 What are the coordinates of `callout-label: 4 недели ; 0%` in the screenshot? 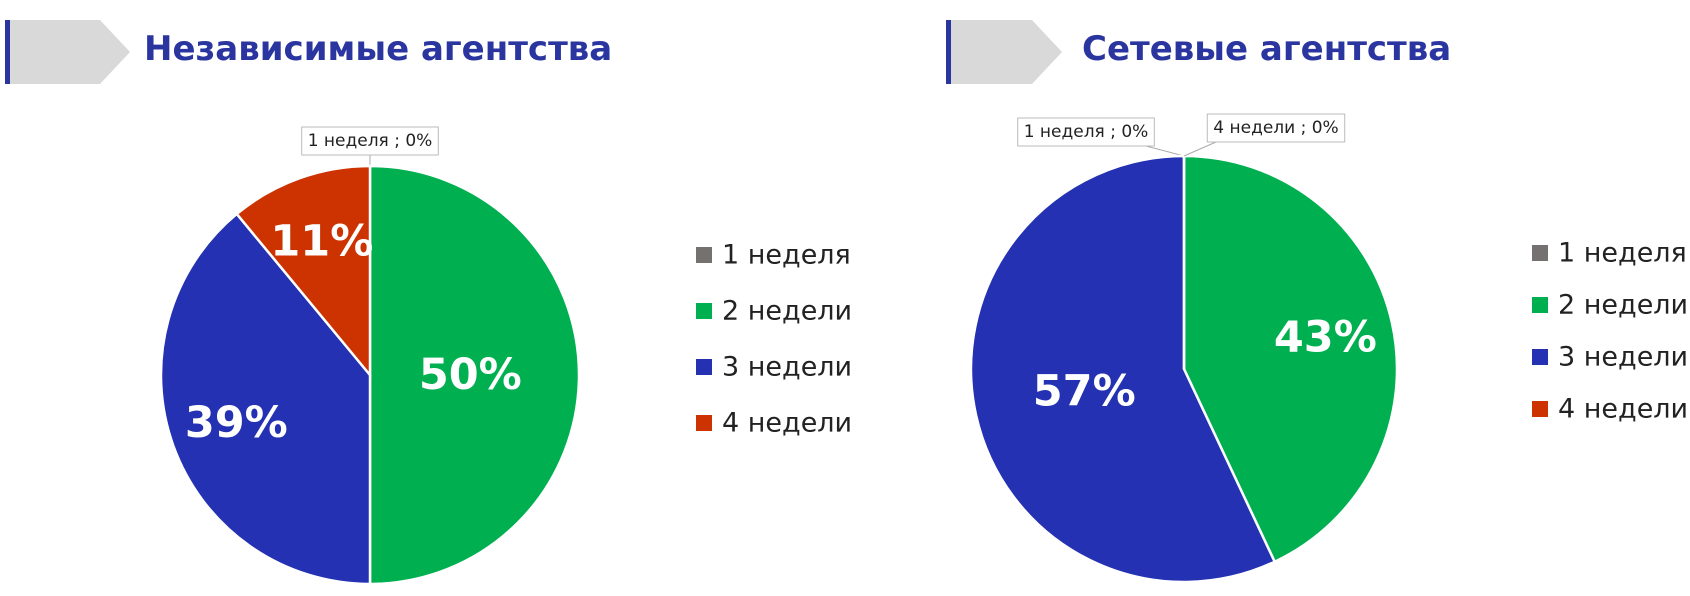 It's located at (1275, 128).